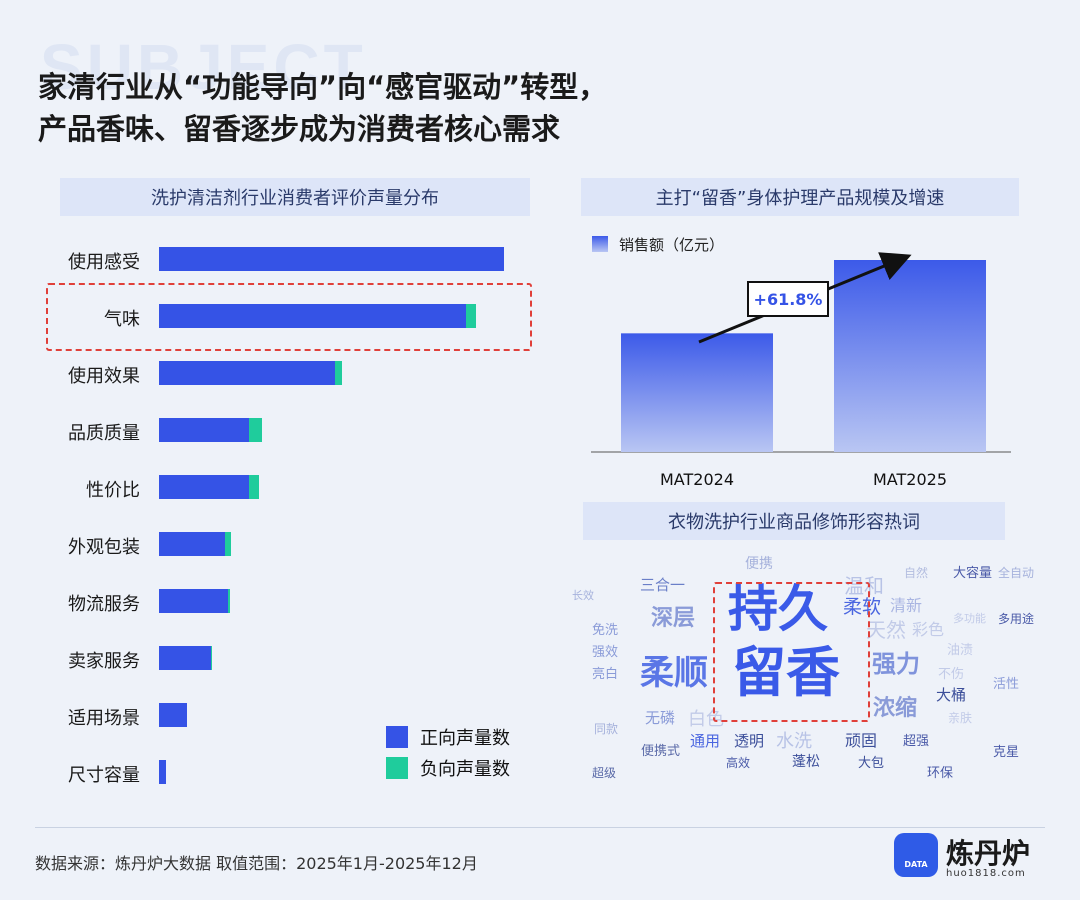 This screenshot has width=1080, height=900. What do you see at coordinates (862, 607) in the screenshot?
I see `word-cloud-word: 柔软` at bounding box center [862, 607].